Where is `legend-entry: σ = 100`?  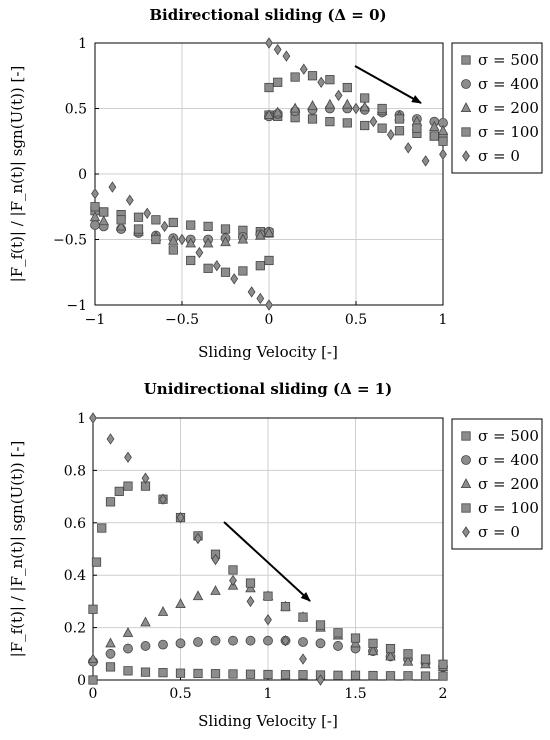 legend-entry: σ = 100 is located at coordinates (500, 508).